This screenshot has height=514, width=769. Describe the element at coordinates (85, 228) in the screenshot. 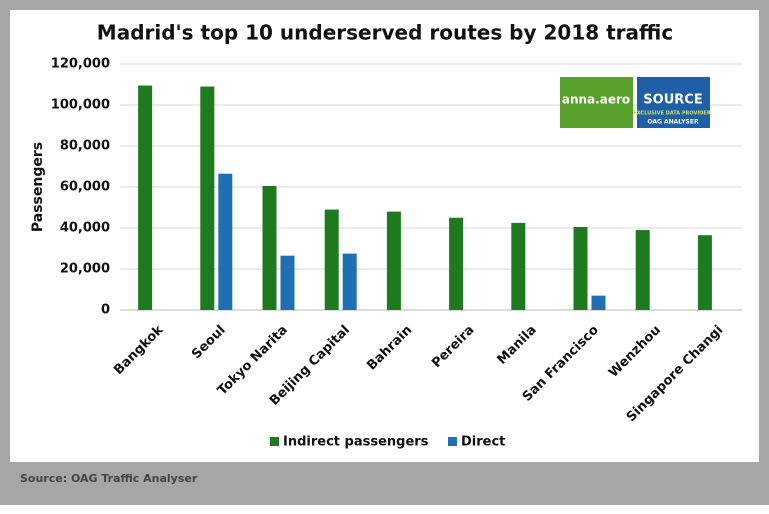

I see `y-tick-label: 40,000` at that location.